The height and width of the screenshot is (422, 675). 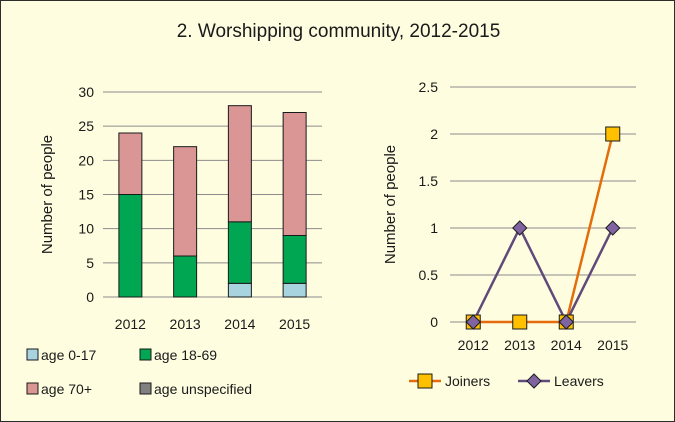 I want to click on legend-label: age unspecified, so click(x=203, y=389).